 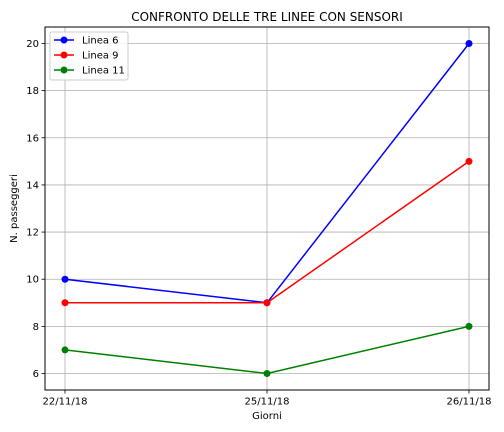 I want to click on x-tick-label: 22/11/18, so click(x=65, y=402).